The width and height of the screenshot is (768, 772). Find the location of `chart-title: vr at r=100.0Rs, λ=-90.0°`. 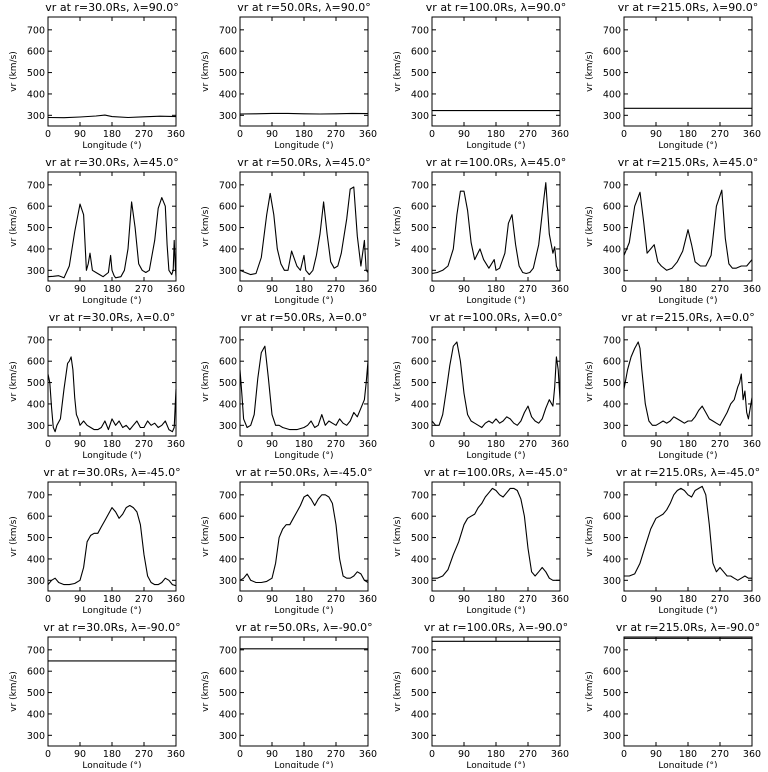

chart-title: vr at r=100.0Rs, λ=-90.0° is located at coordinates (496, 627).